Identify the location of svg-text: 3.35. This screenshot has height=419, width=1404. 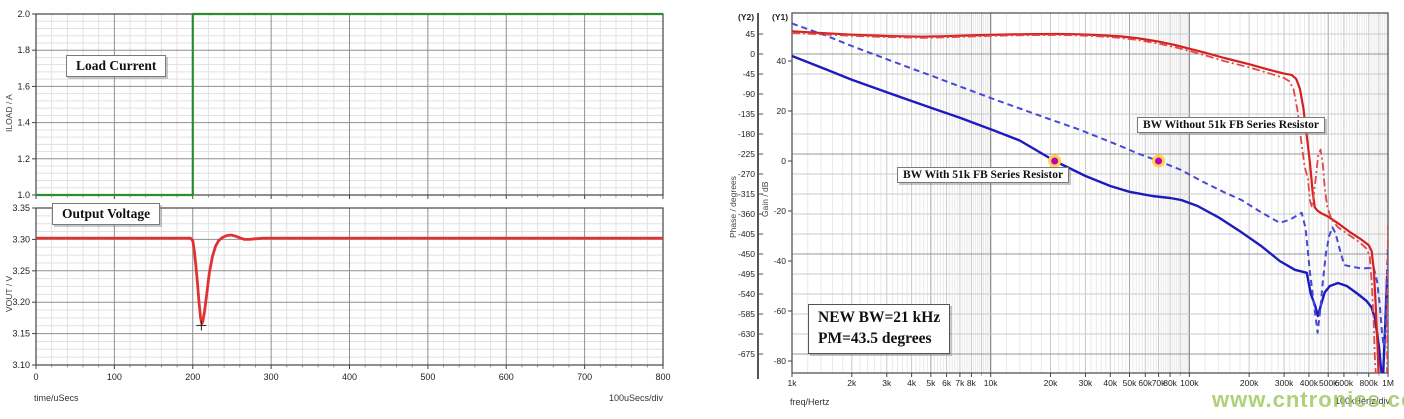
(21, 208).